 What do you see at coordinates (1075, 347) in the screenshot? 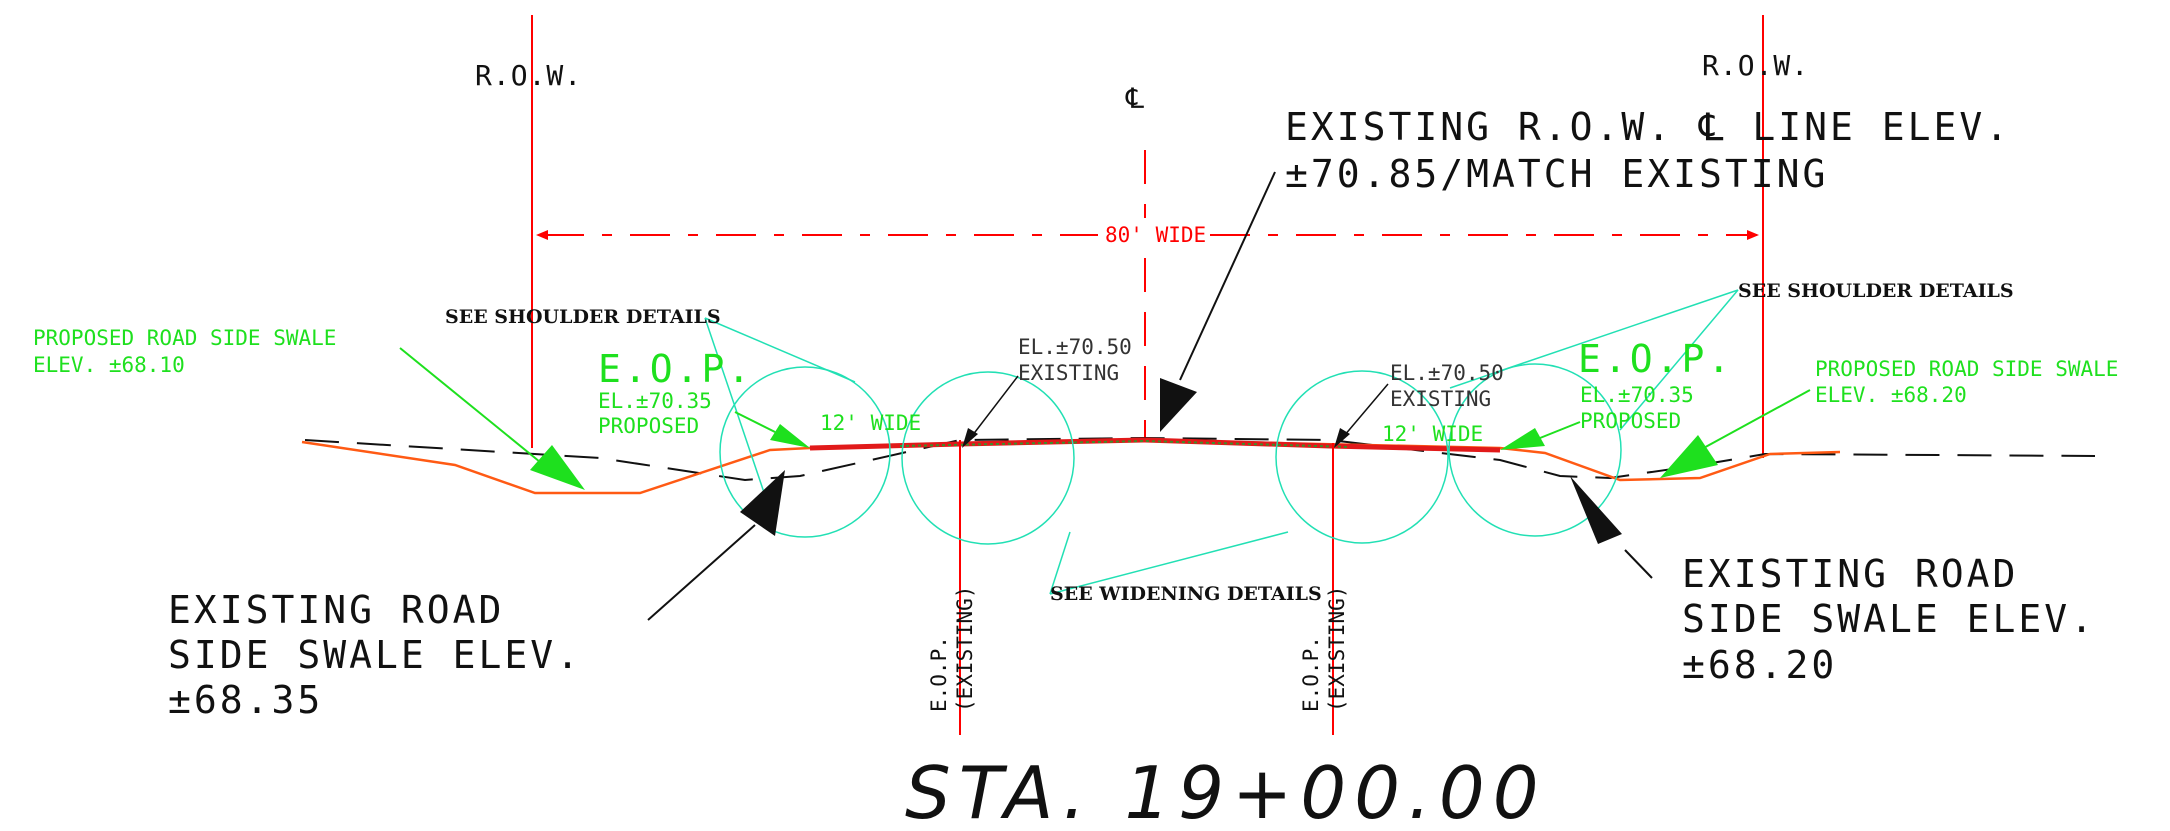
I see `el-existing-left-1: EL.±70.50` at bounding box center [1075, 347].